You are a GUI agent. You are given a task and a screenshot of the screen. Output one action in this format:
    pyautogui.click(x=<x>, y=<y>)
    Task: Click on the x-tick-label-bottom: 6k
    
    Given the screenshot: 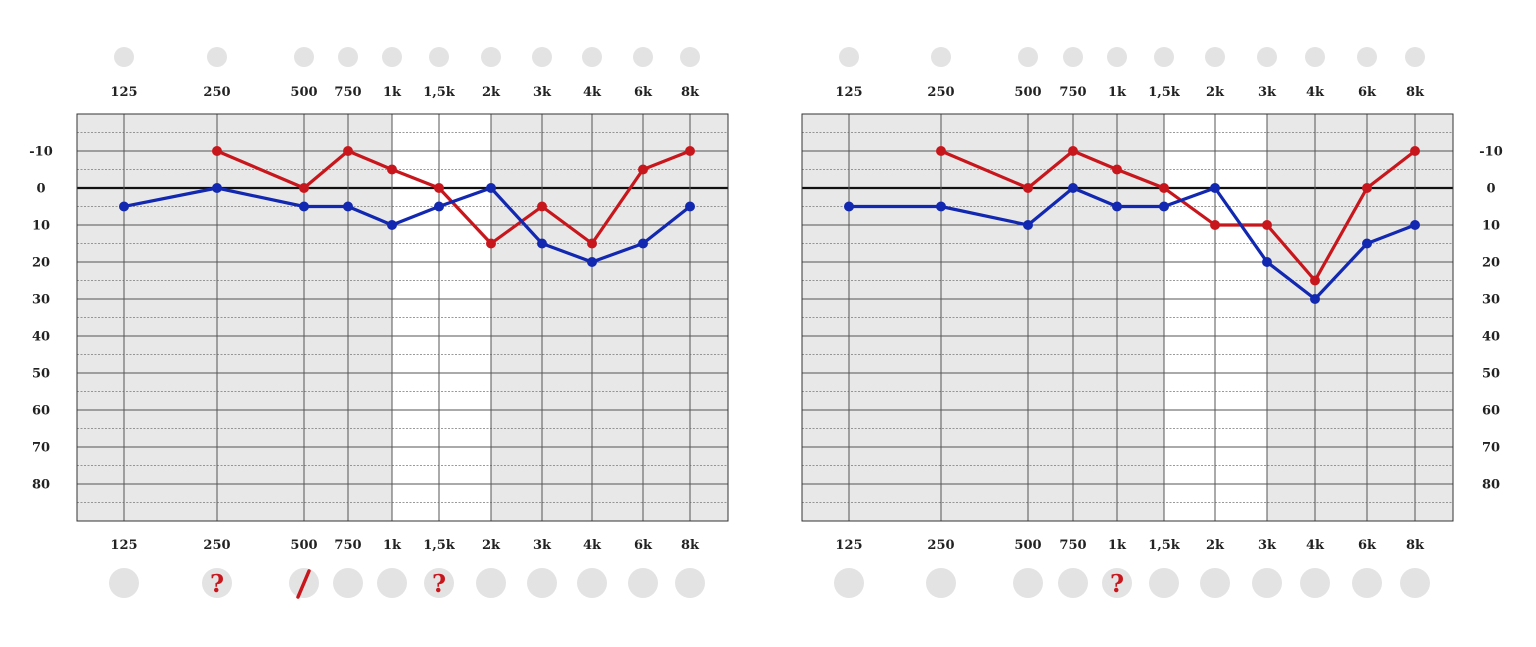 What is the action you would take?
    pyautogui.click(x=643, y=545)
    